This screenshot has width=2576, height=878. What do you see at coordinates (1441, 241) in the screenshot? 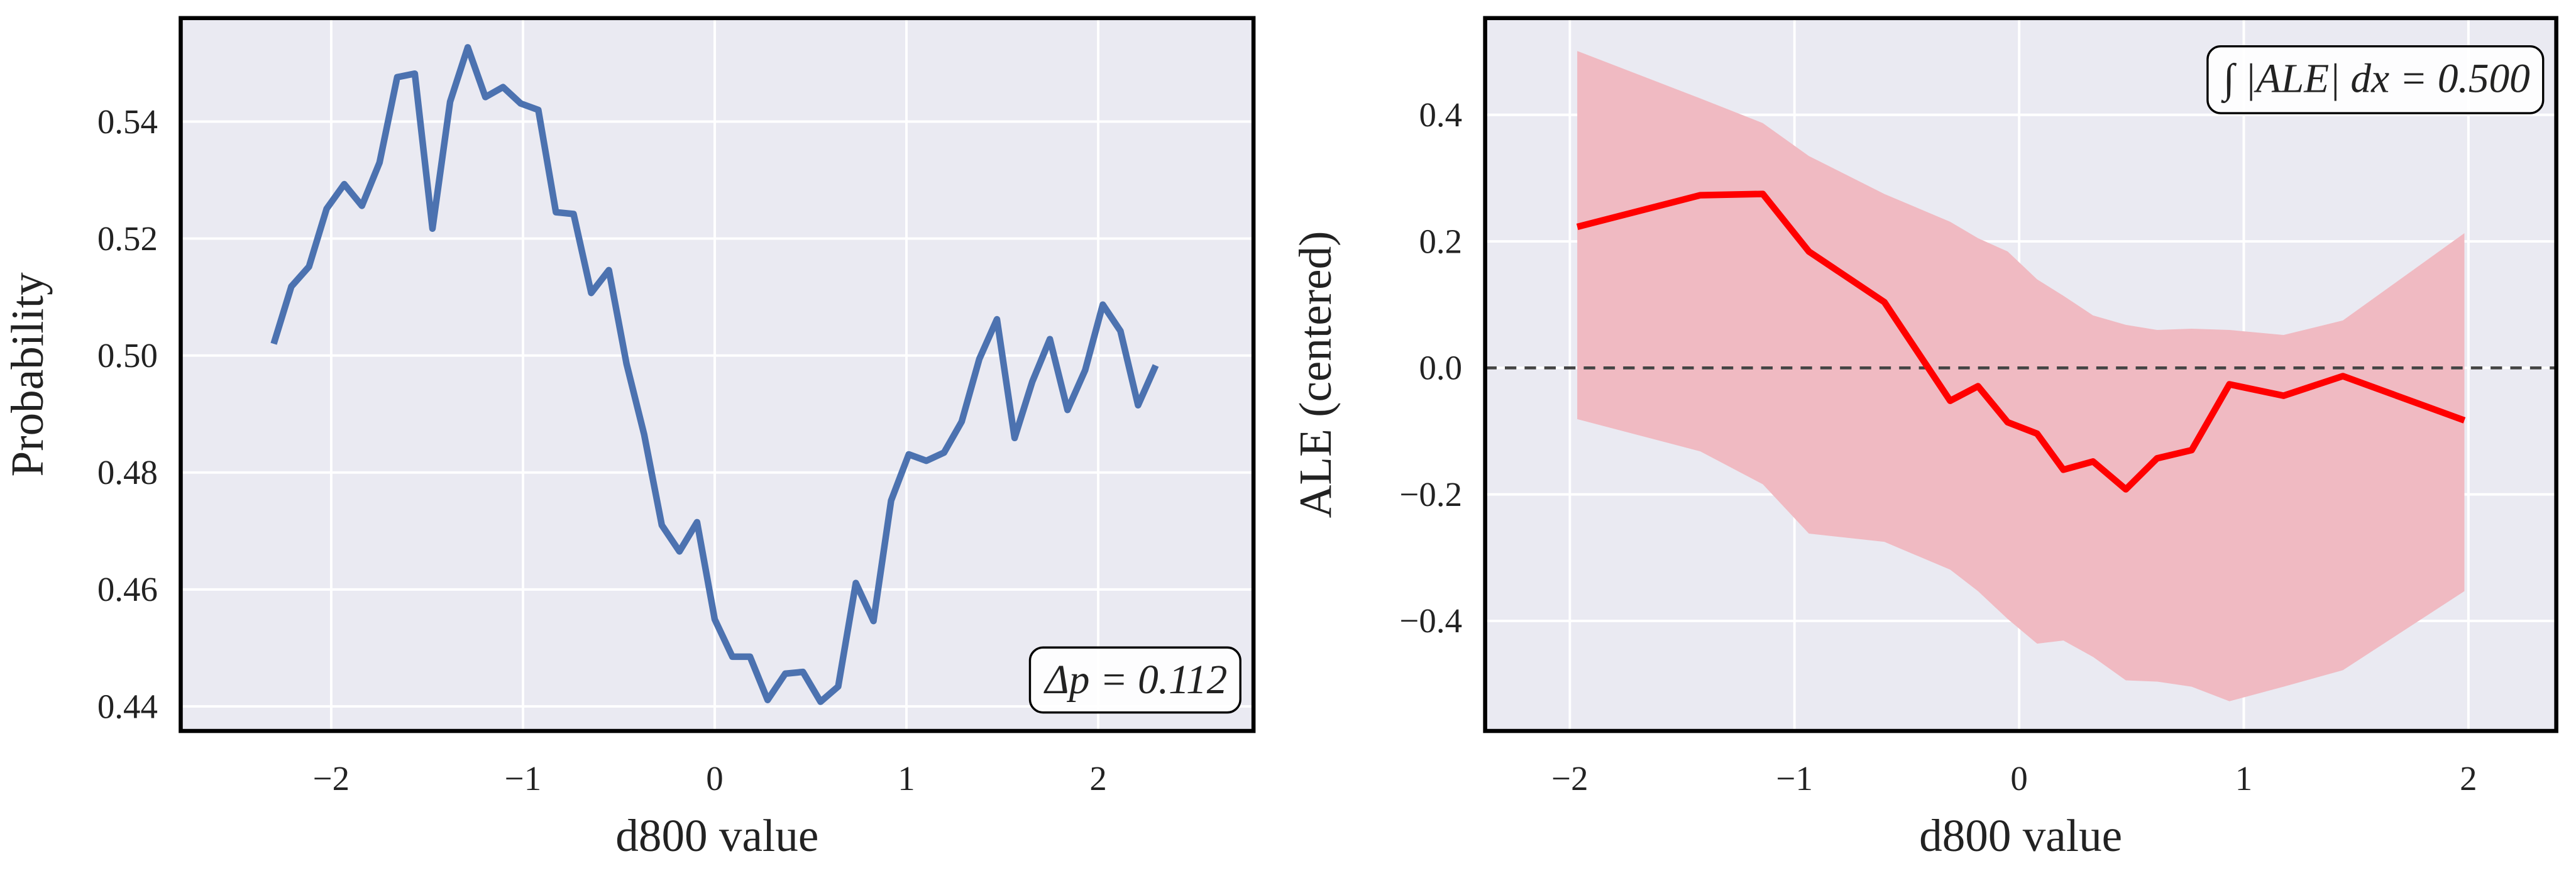
I see `y-tick-label: 0.2` at bounding box center [1441, 241].